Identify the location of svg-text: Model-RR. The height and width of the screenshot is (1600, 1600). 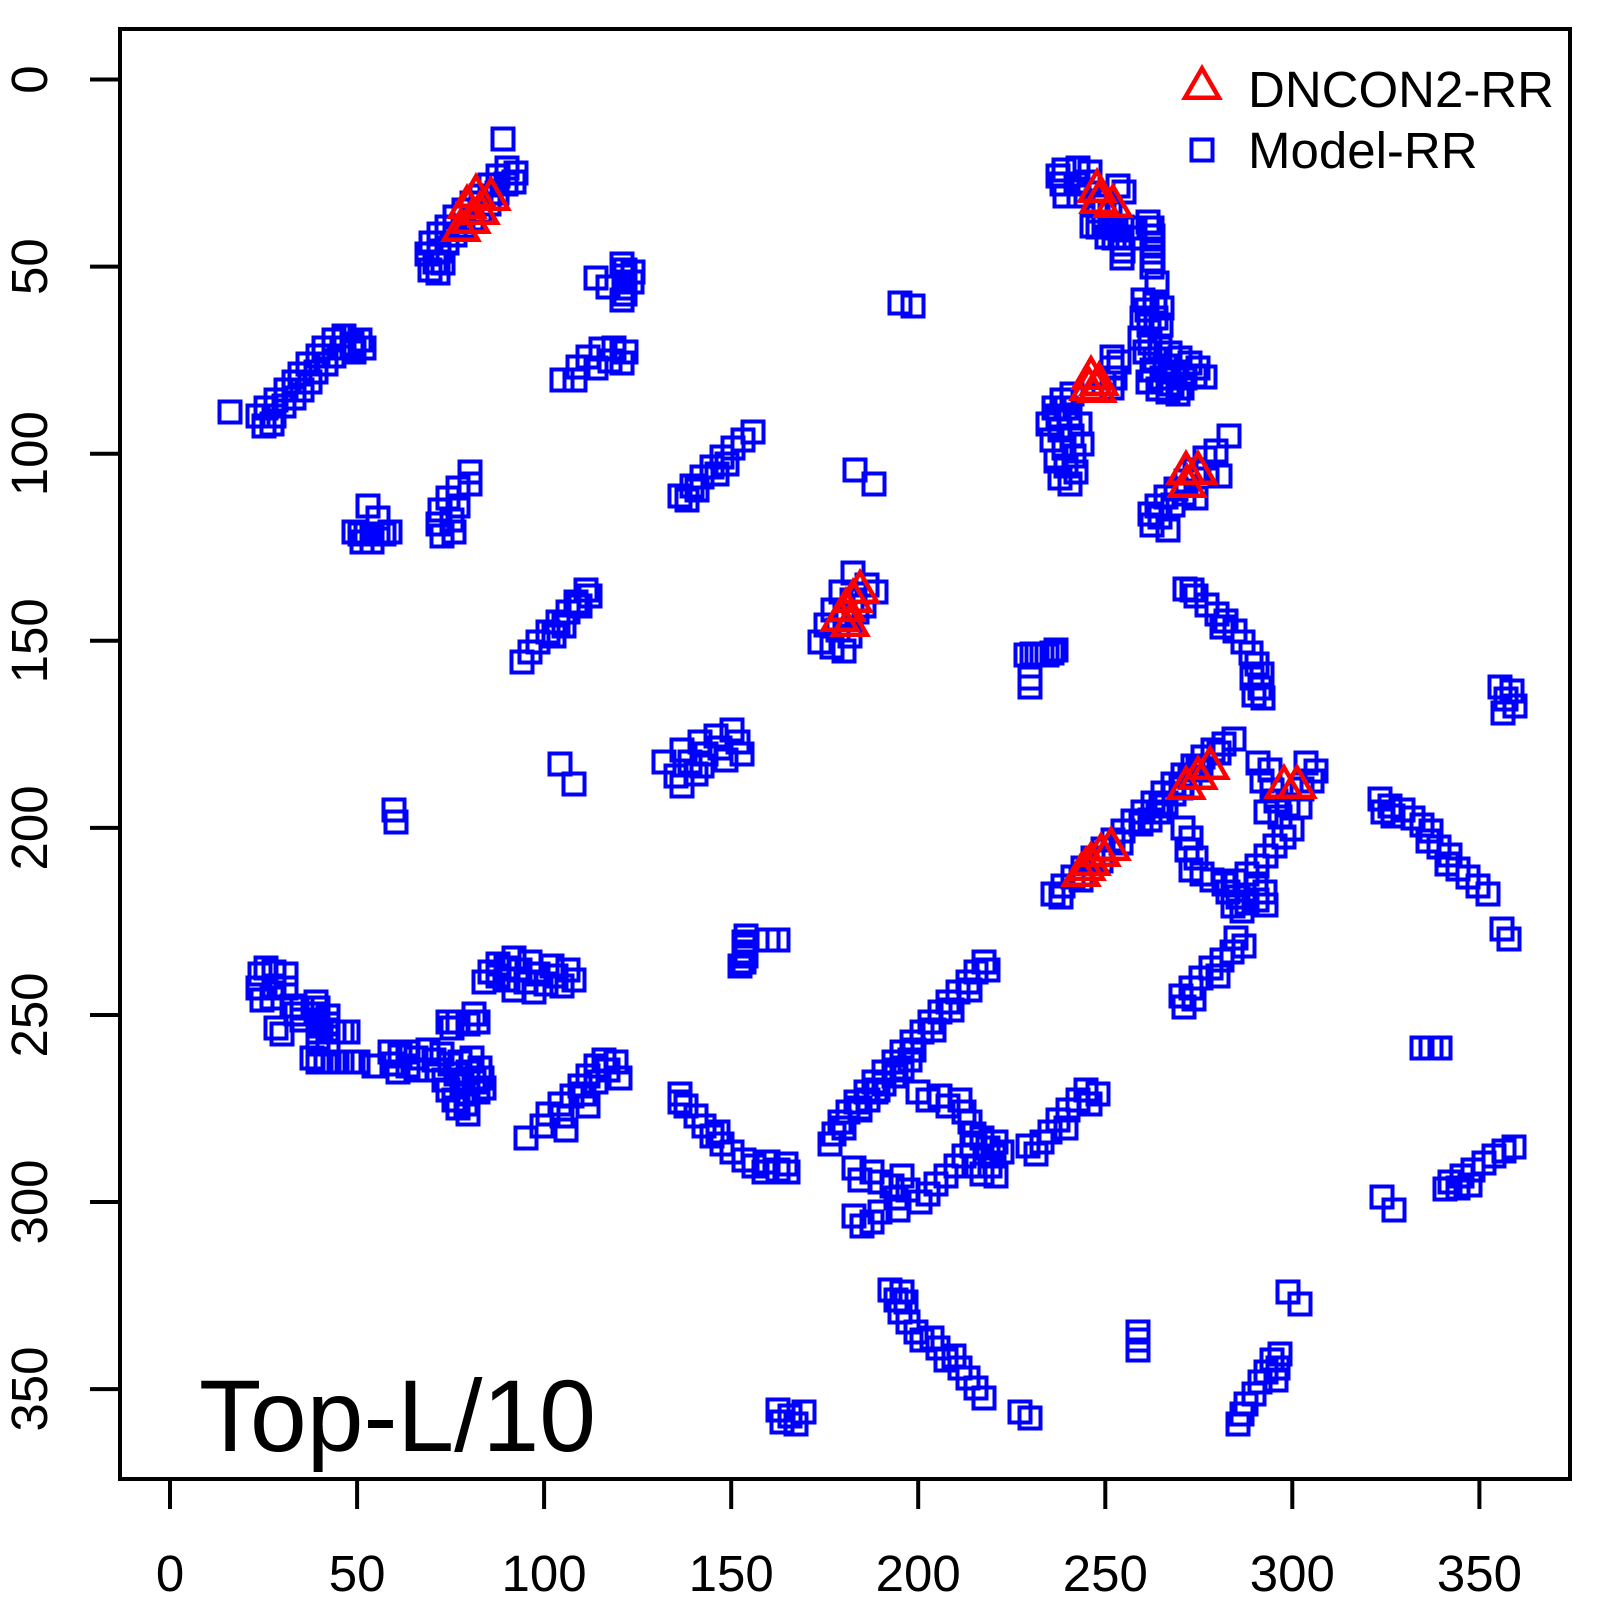
(1363, 150).